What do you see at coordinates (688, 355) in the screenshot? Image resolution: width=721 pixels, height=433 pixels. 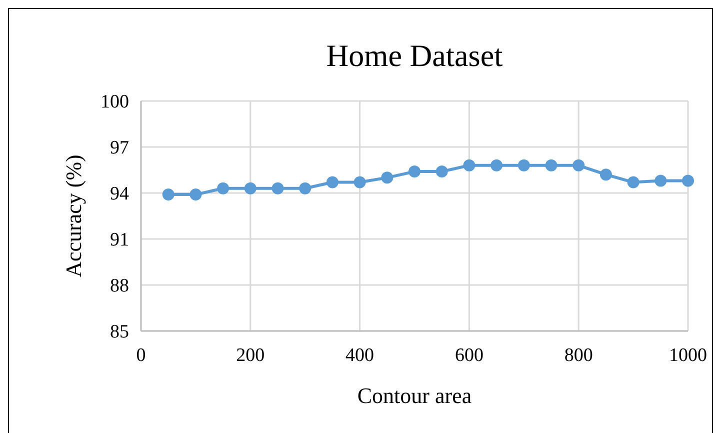 I see `x-tick-label: 1000` at bounding box center [688, 355].